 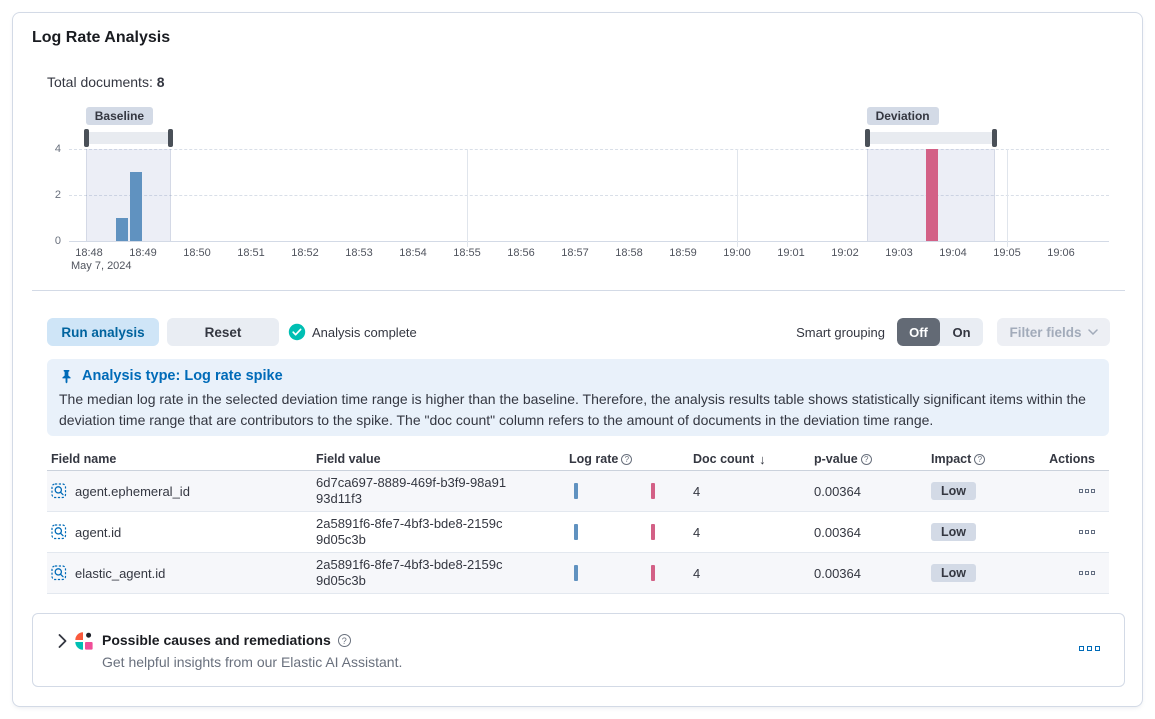 What do you see at coordinates (931, 138) in the screenshot?
I see `deviation-brush` at bounding box center [931, 138].